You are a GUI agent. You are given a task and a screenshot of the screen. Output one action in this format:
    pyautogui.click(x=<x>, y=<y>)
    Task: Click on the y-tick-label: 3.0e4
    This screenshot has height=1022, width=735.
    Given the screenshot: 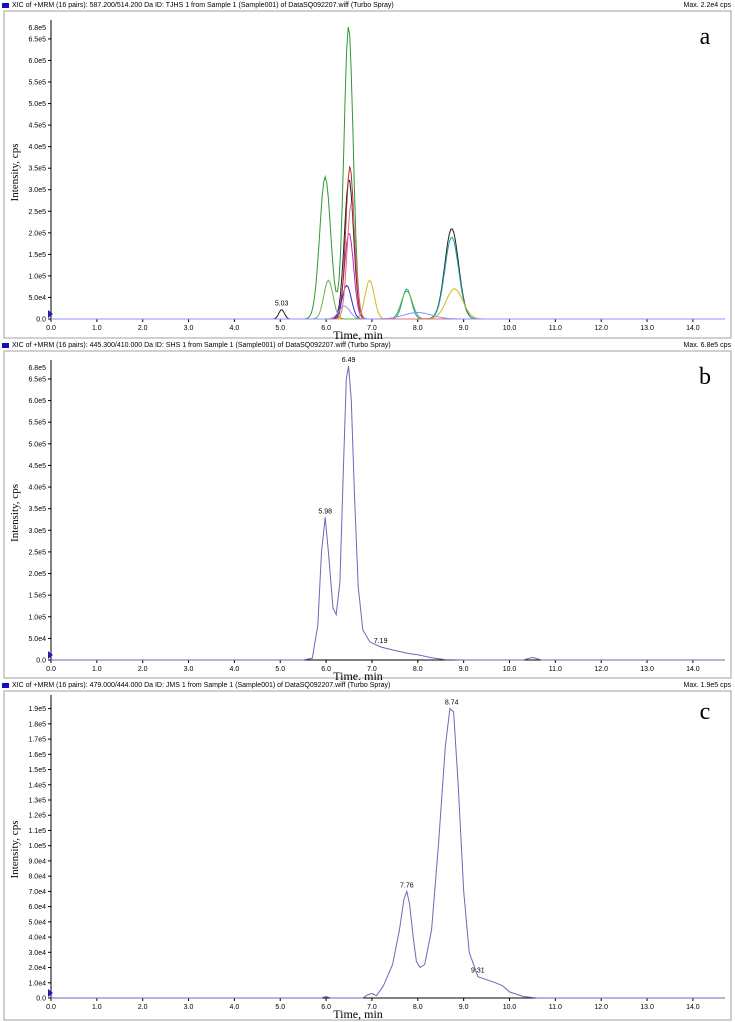 What is the action you would take?
    pyautogui.click(x=37, y=953)
    